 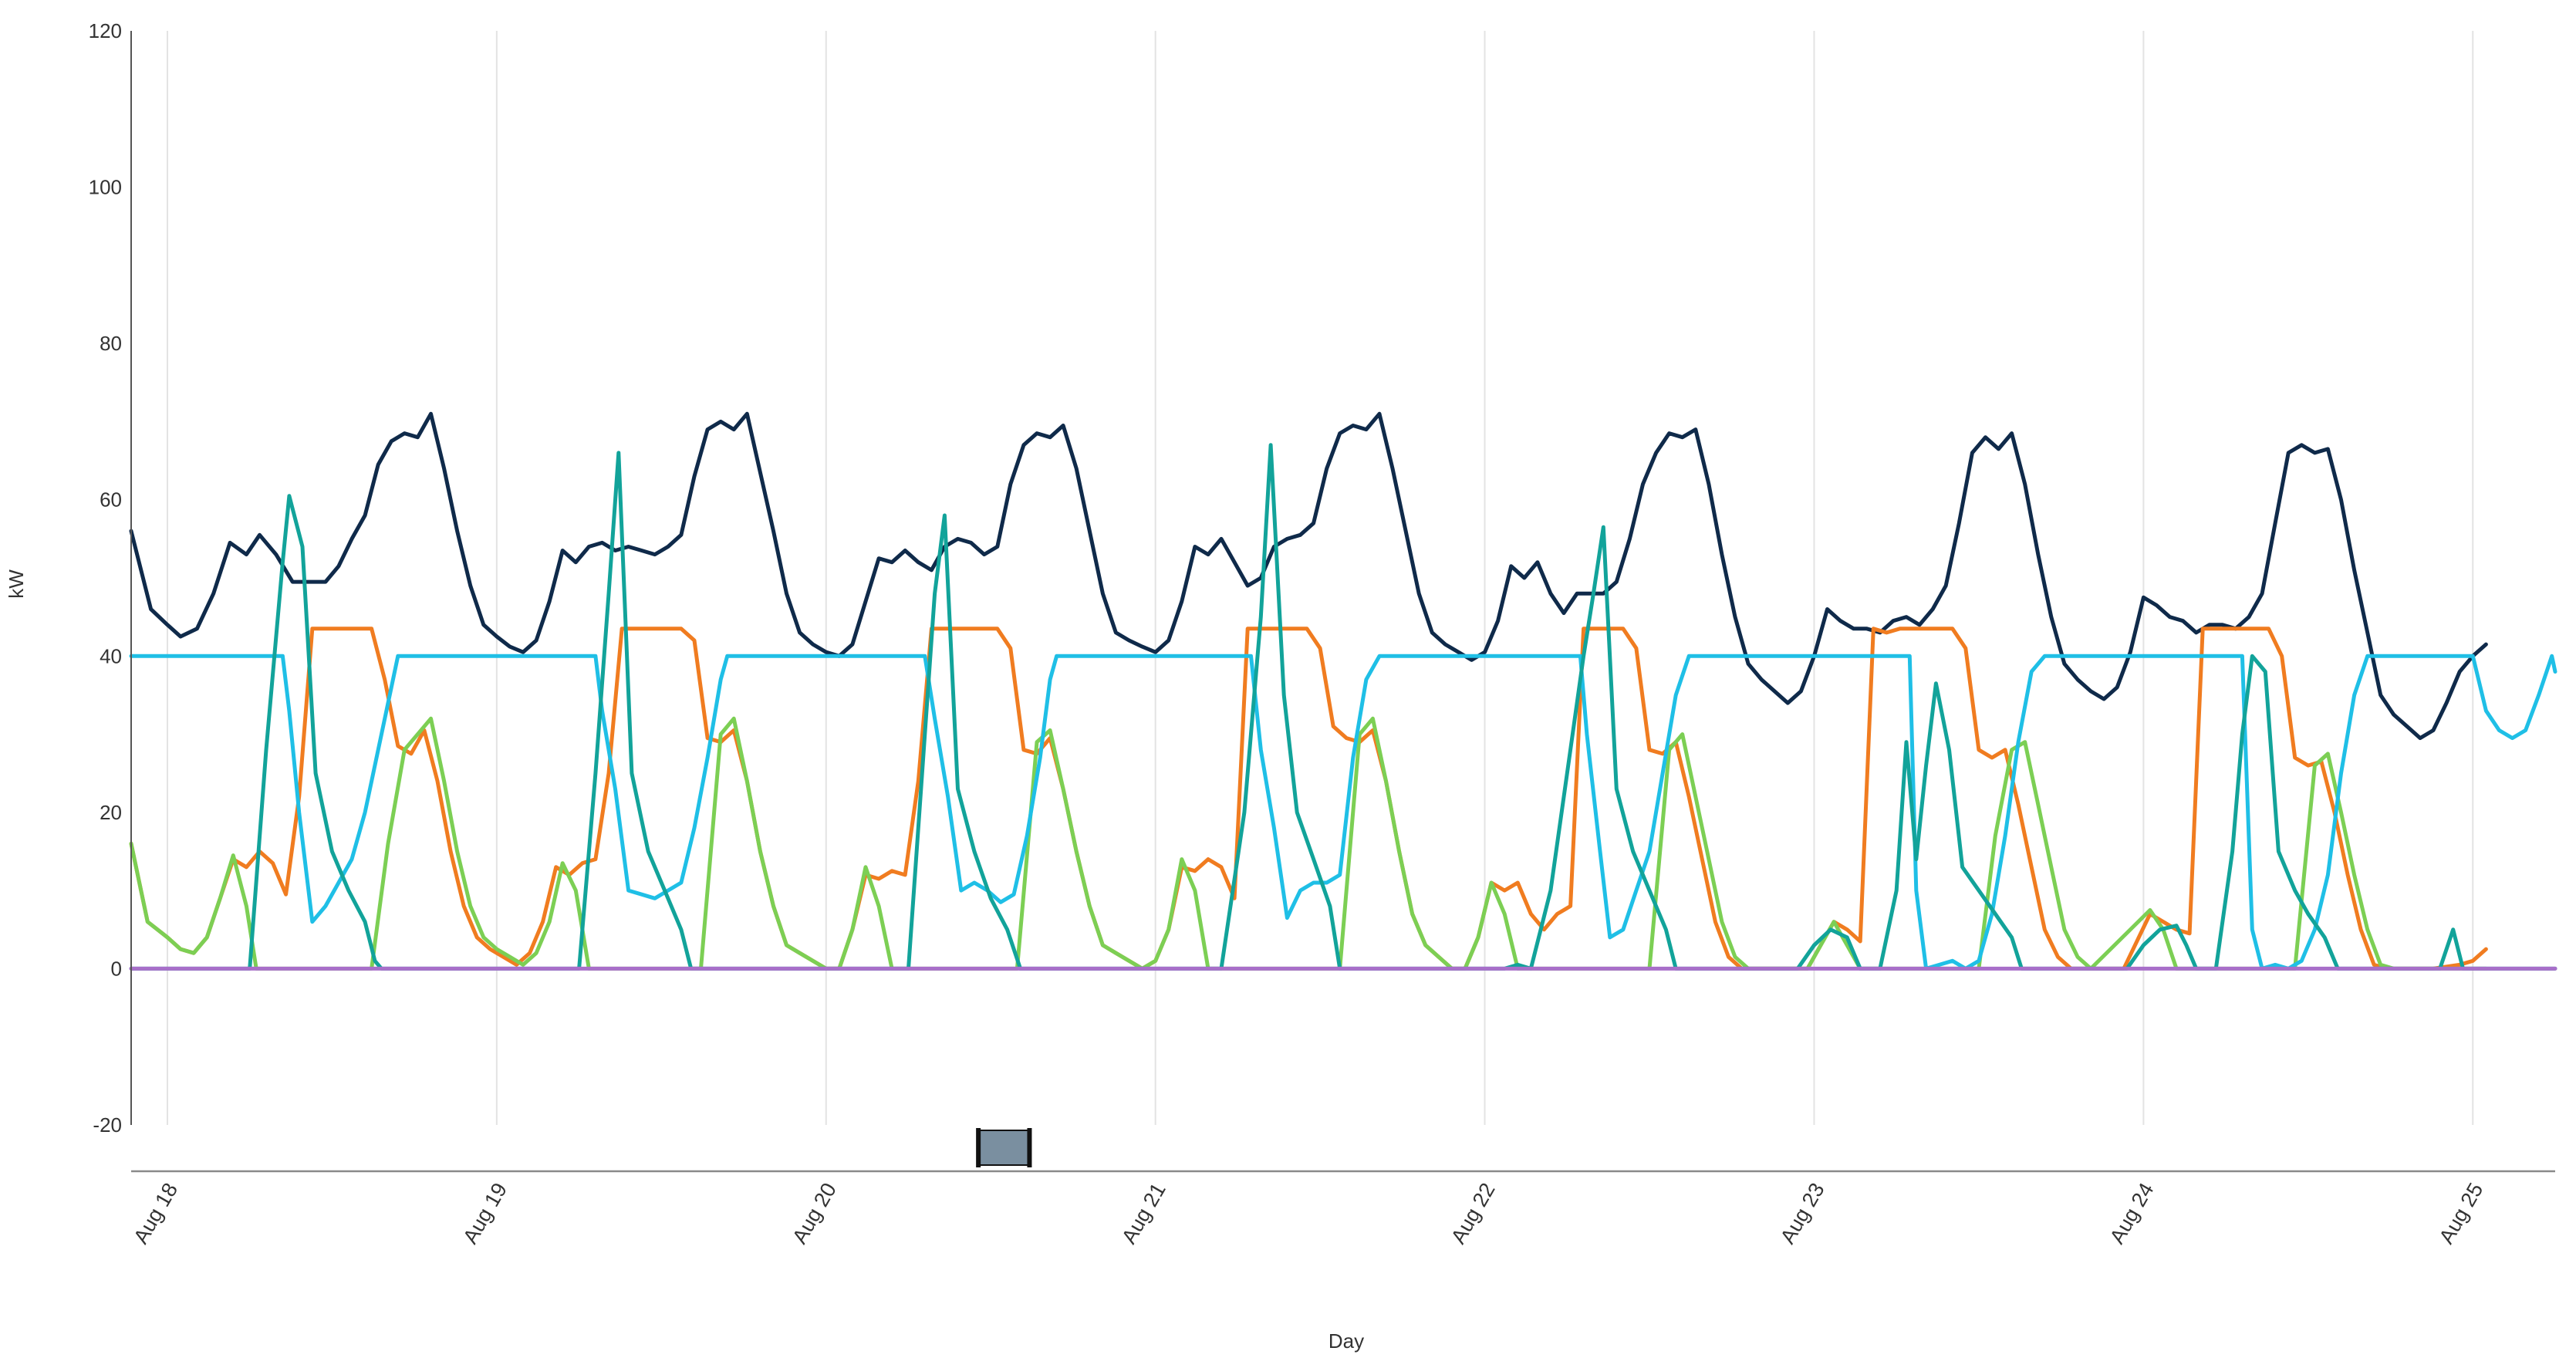 What do you see at coordinates (815, 1213) in the screenshot?
I see `x-tick-label: Aug 20` at bounding box center [815, 1213].